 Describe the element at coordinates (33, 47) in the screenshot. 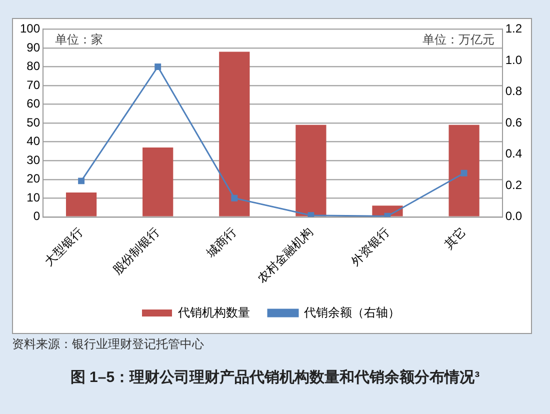

I see `y-tick-label: 90` at that location.